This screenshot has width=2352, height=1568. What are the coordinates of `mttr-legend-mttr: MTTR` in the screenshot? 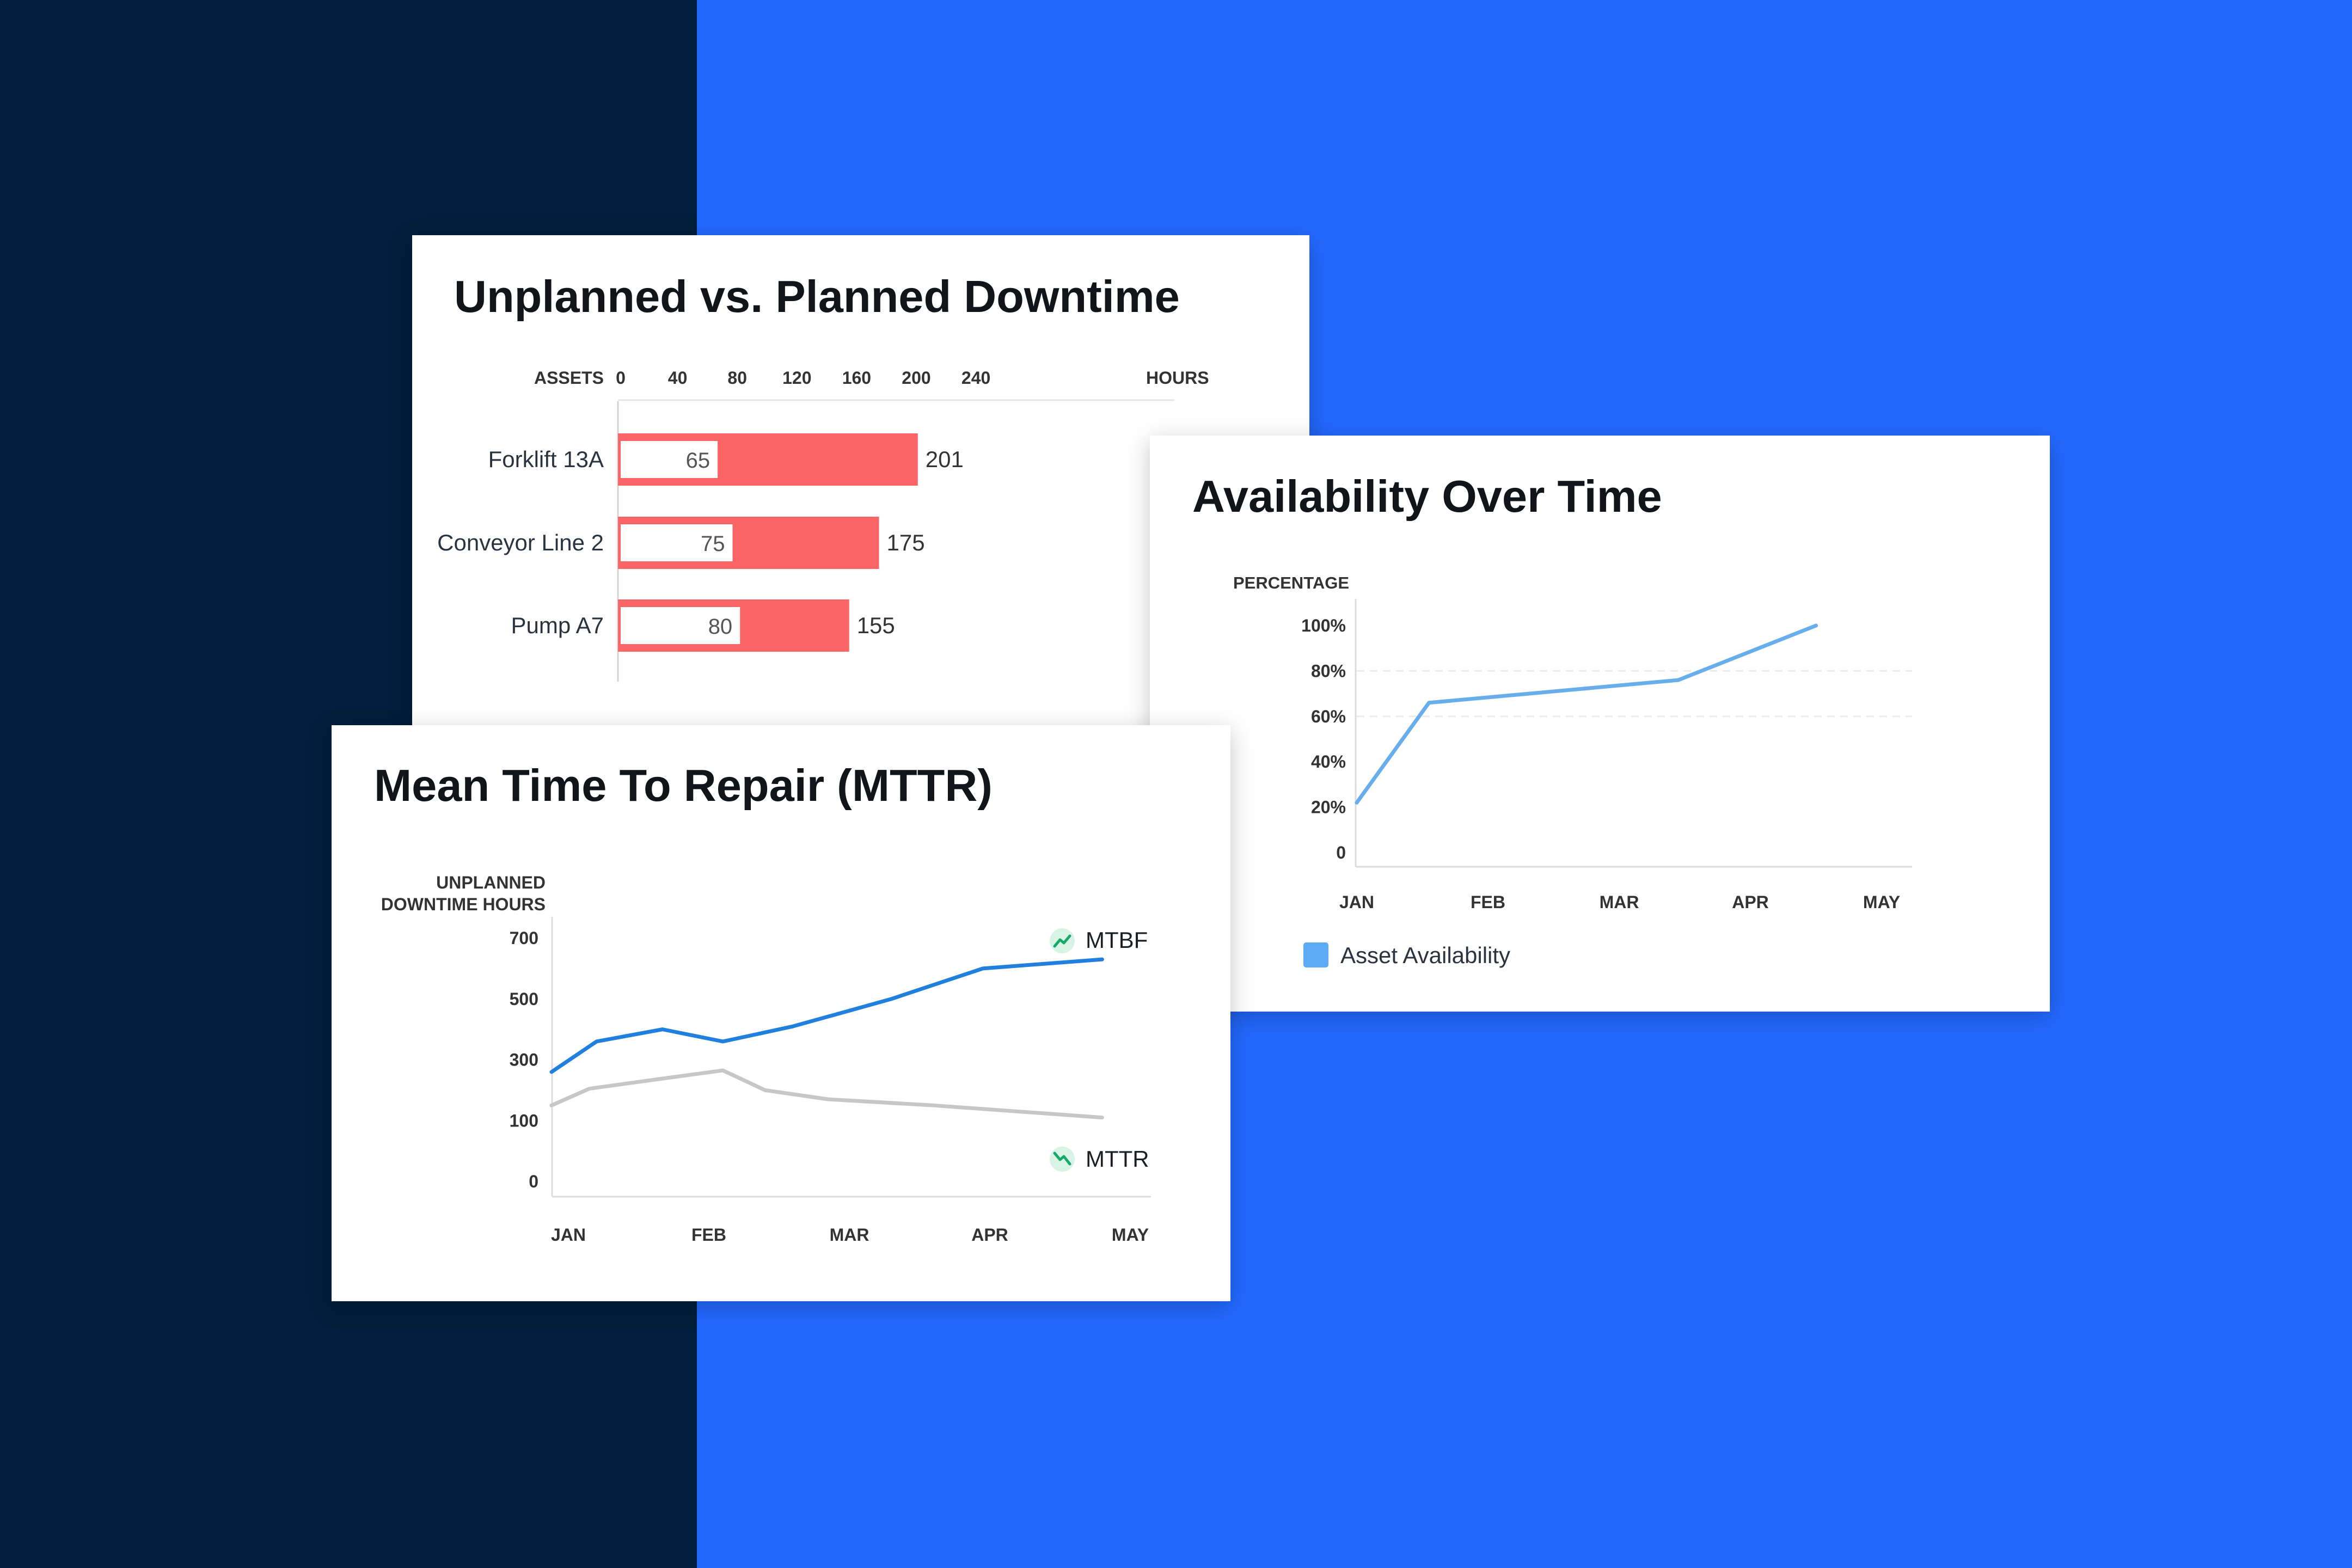 It's located at (1117, 1159).